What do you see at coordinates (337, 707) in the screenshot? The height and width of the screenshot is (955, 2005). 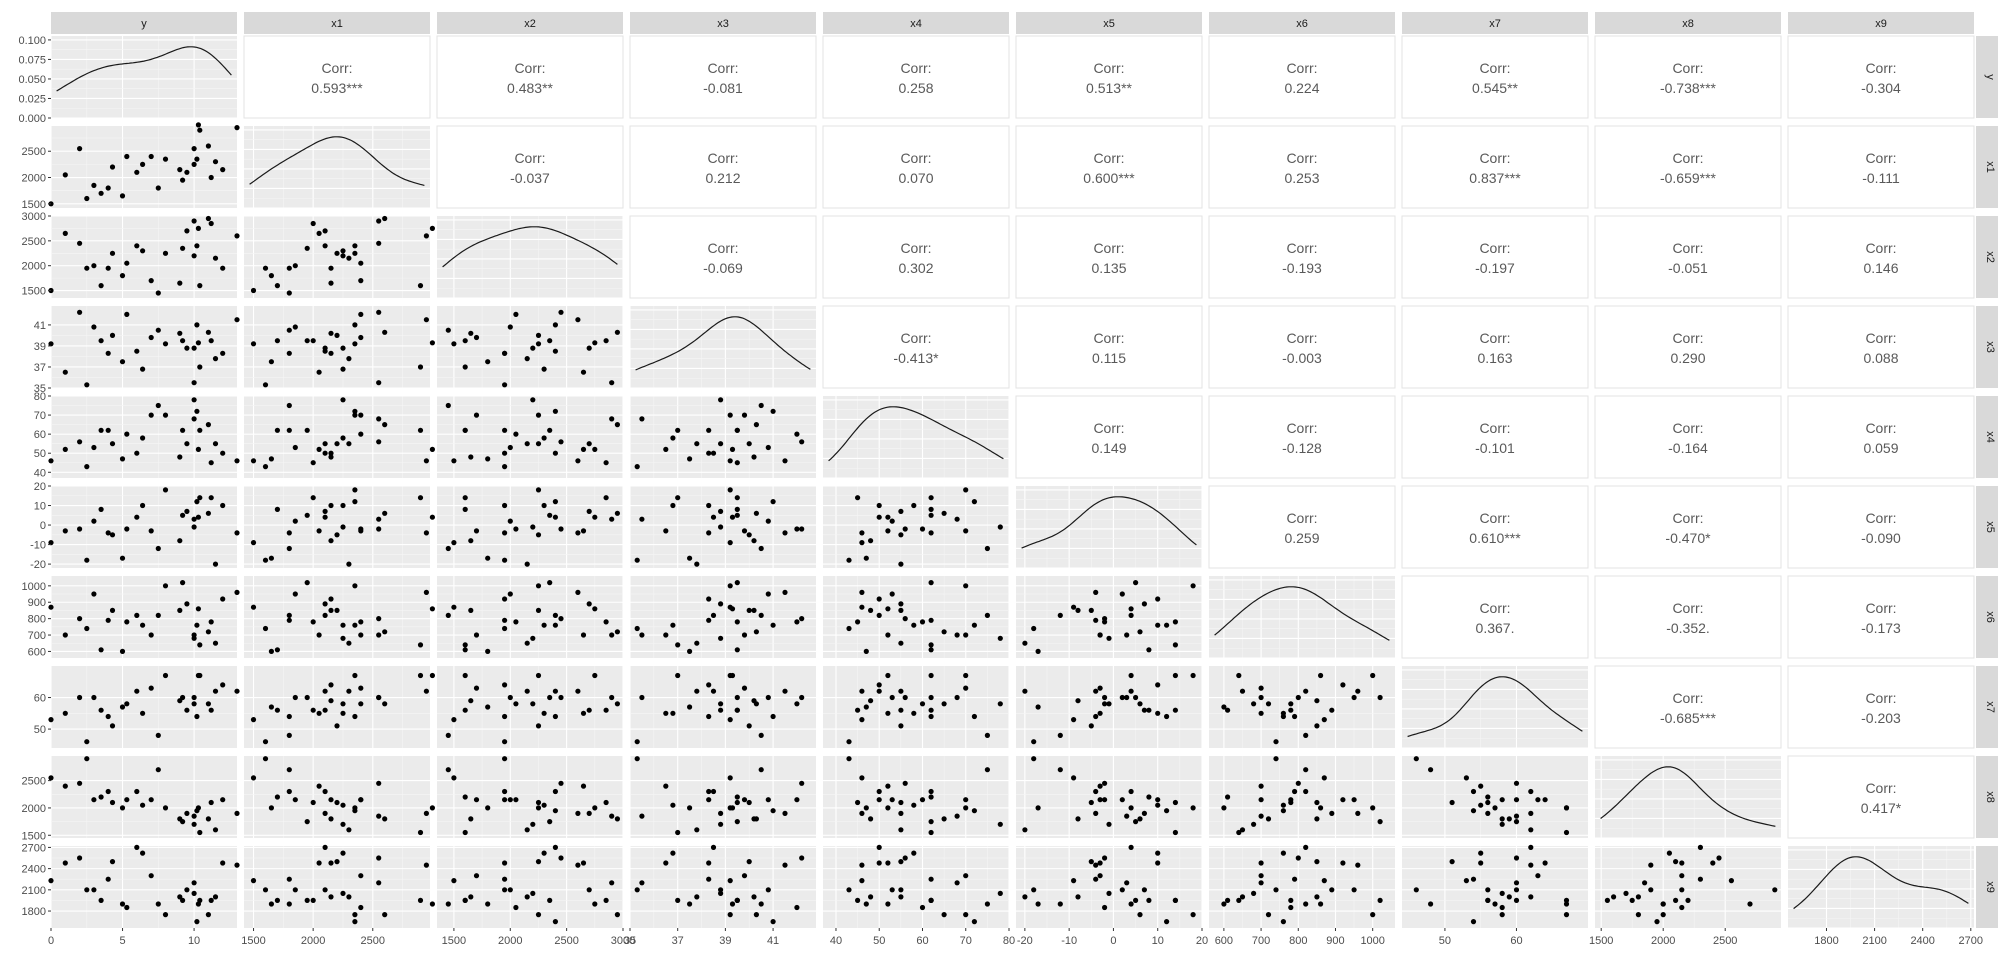 I see `panel-bg` at bounding box center [337, 707].